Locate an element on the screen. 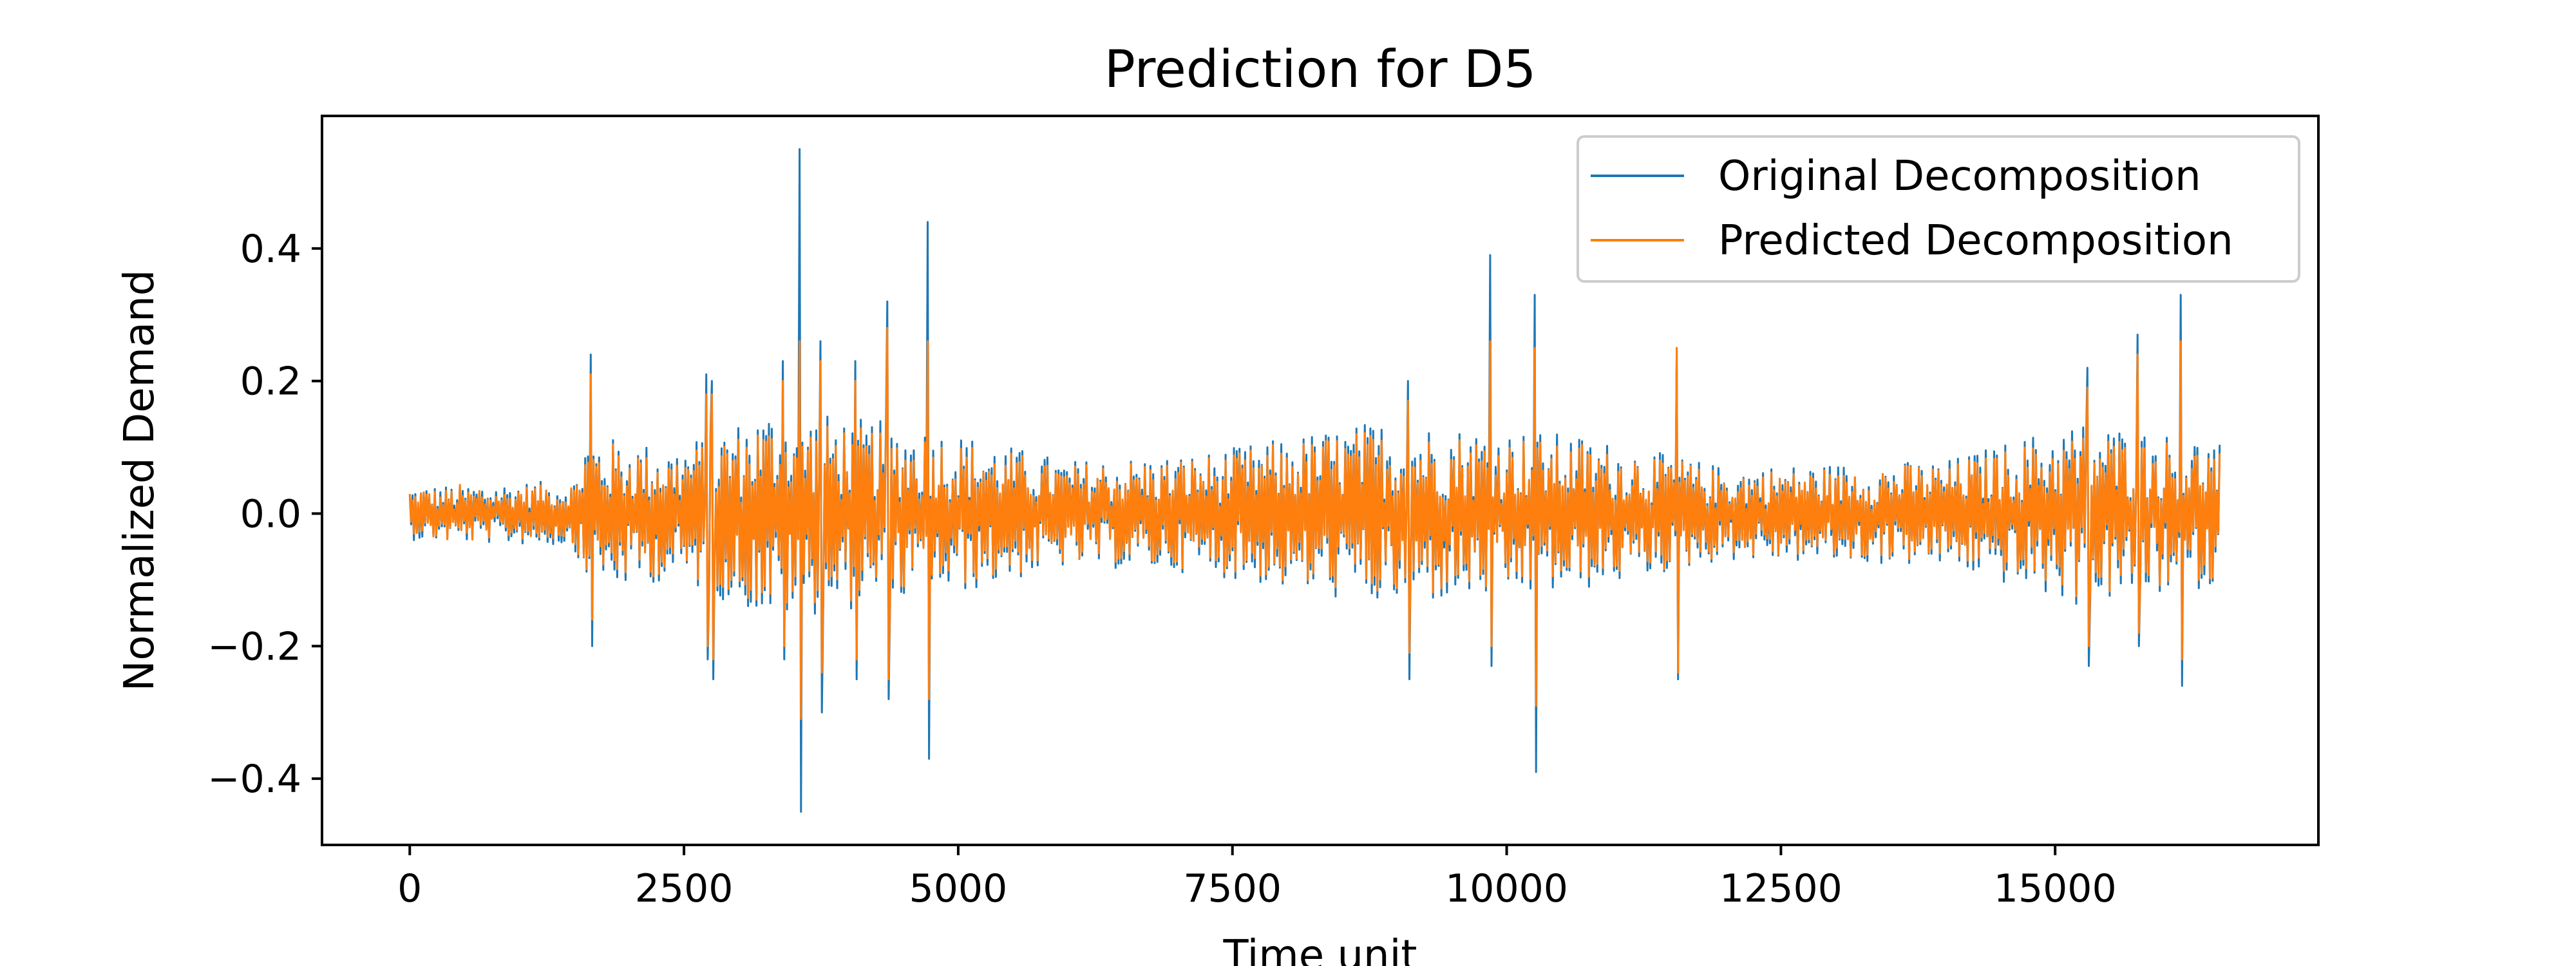 The width and height of the screenshot is (2576, 966). y-tick-label: 0.0 is located at coordinates (270, 513).